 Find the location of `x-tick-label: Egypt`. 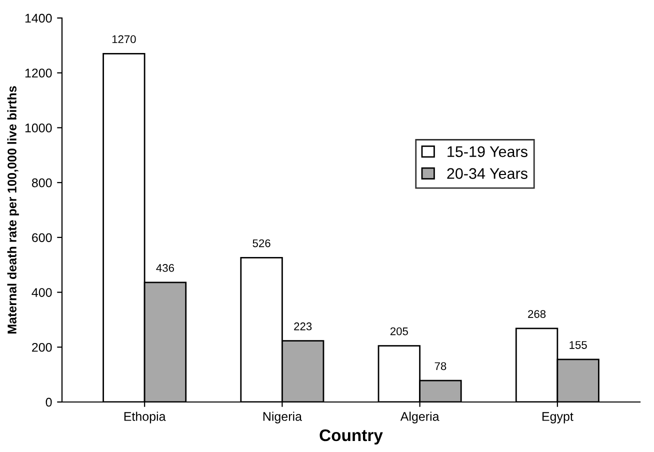

x-tick-label: Egypt is located at coordinates (558, 418).